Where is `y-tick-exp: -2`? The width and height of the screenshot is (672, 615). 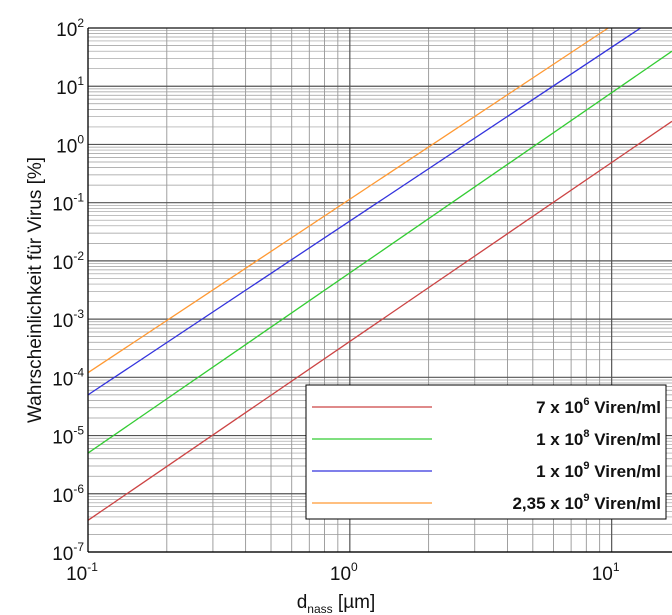
y-tick-exp: -2 is located at coordinates (78, 256).